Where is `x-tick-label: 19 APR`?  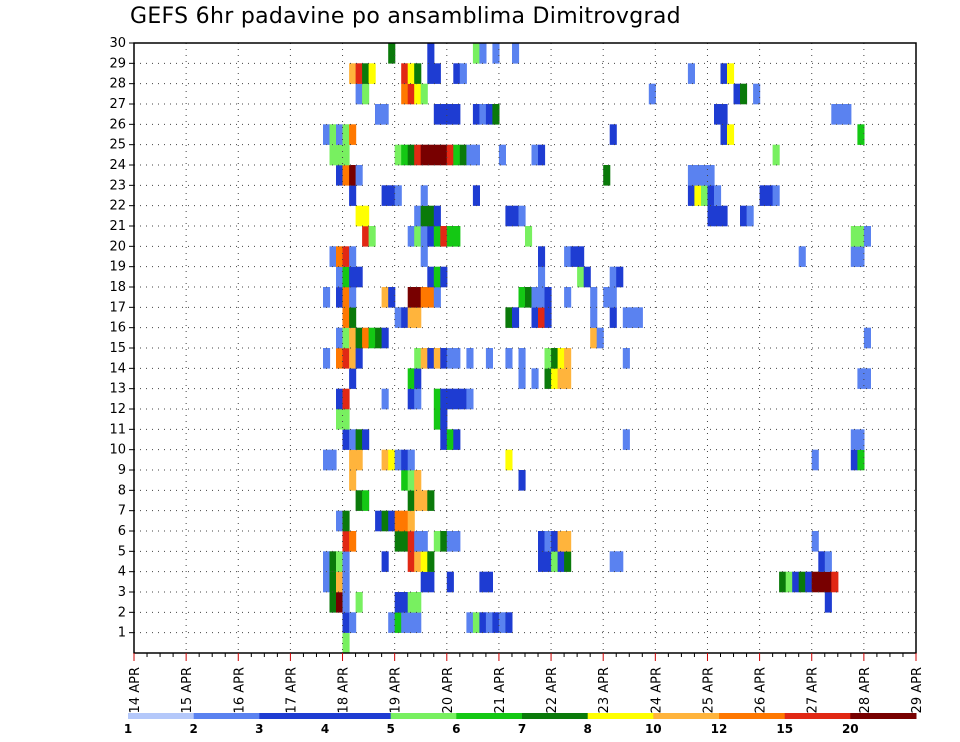
x-tick-label: 19 APR is located at coordinates (396, 690).